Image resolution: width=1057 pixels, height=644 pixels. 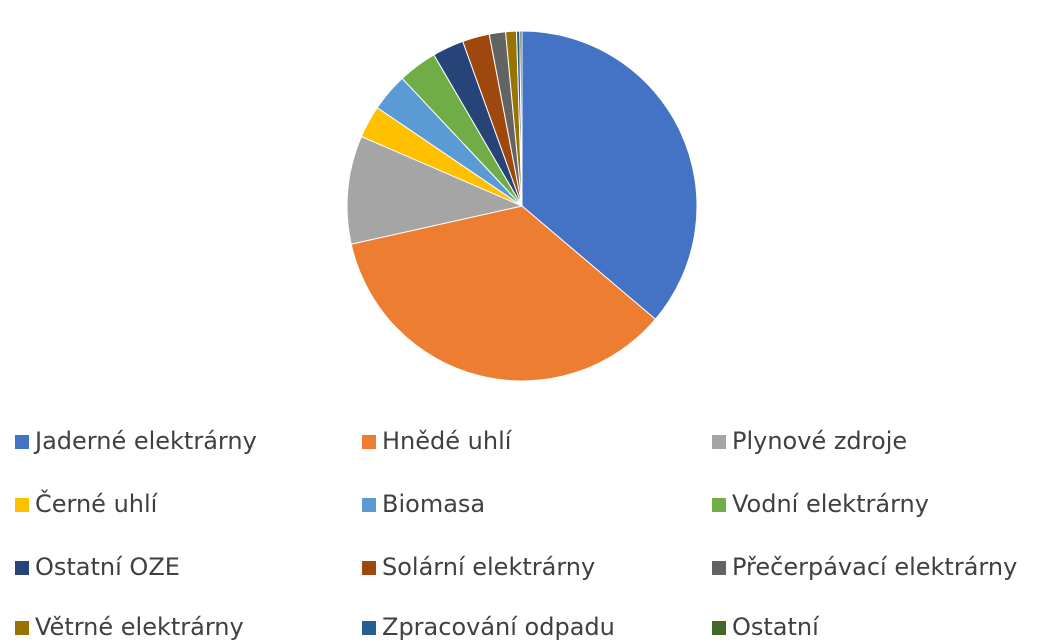 I want to click on legend-label: Jaderné elektrárny, so click(x=145, y=441).